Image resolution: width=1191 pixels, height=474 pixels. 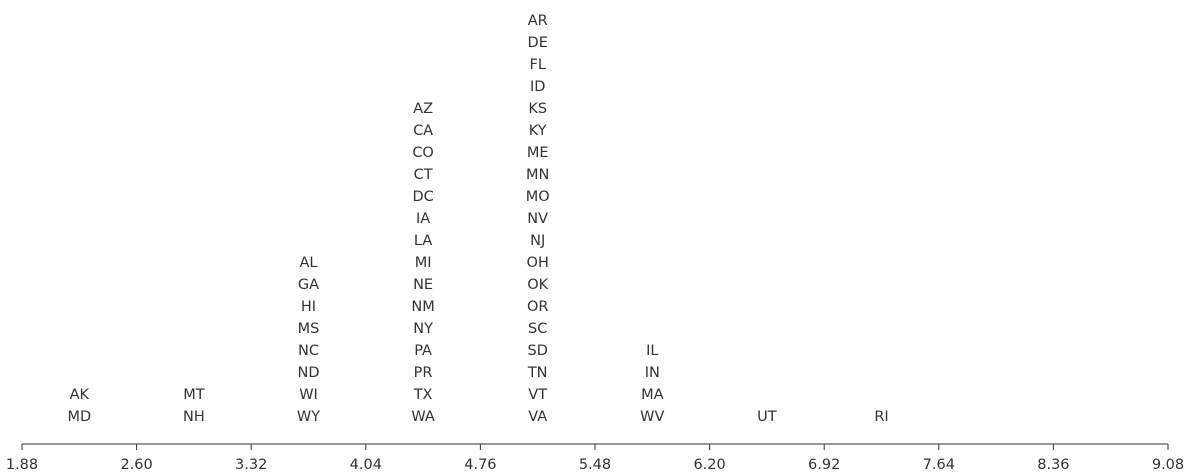 I want to click on state-label: FL, so click(x=537, y=65).